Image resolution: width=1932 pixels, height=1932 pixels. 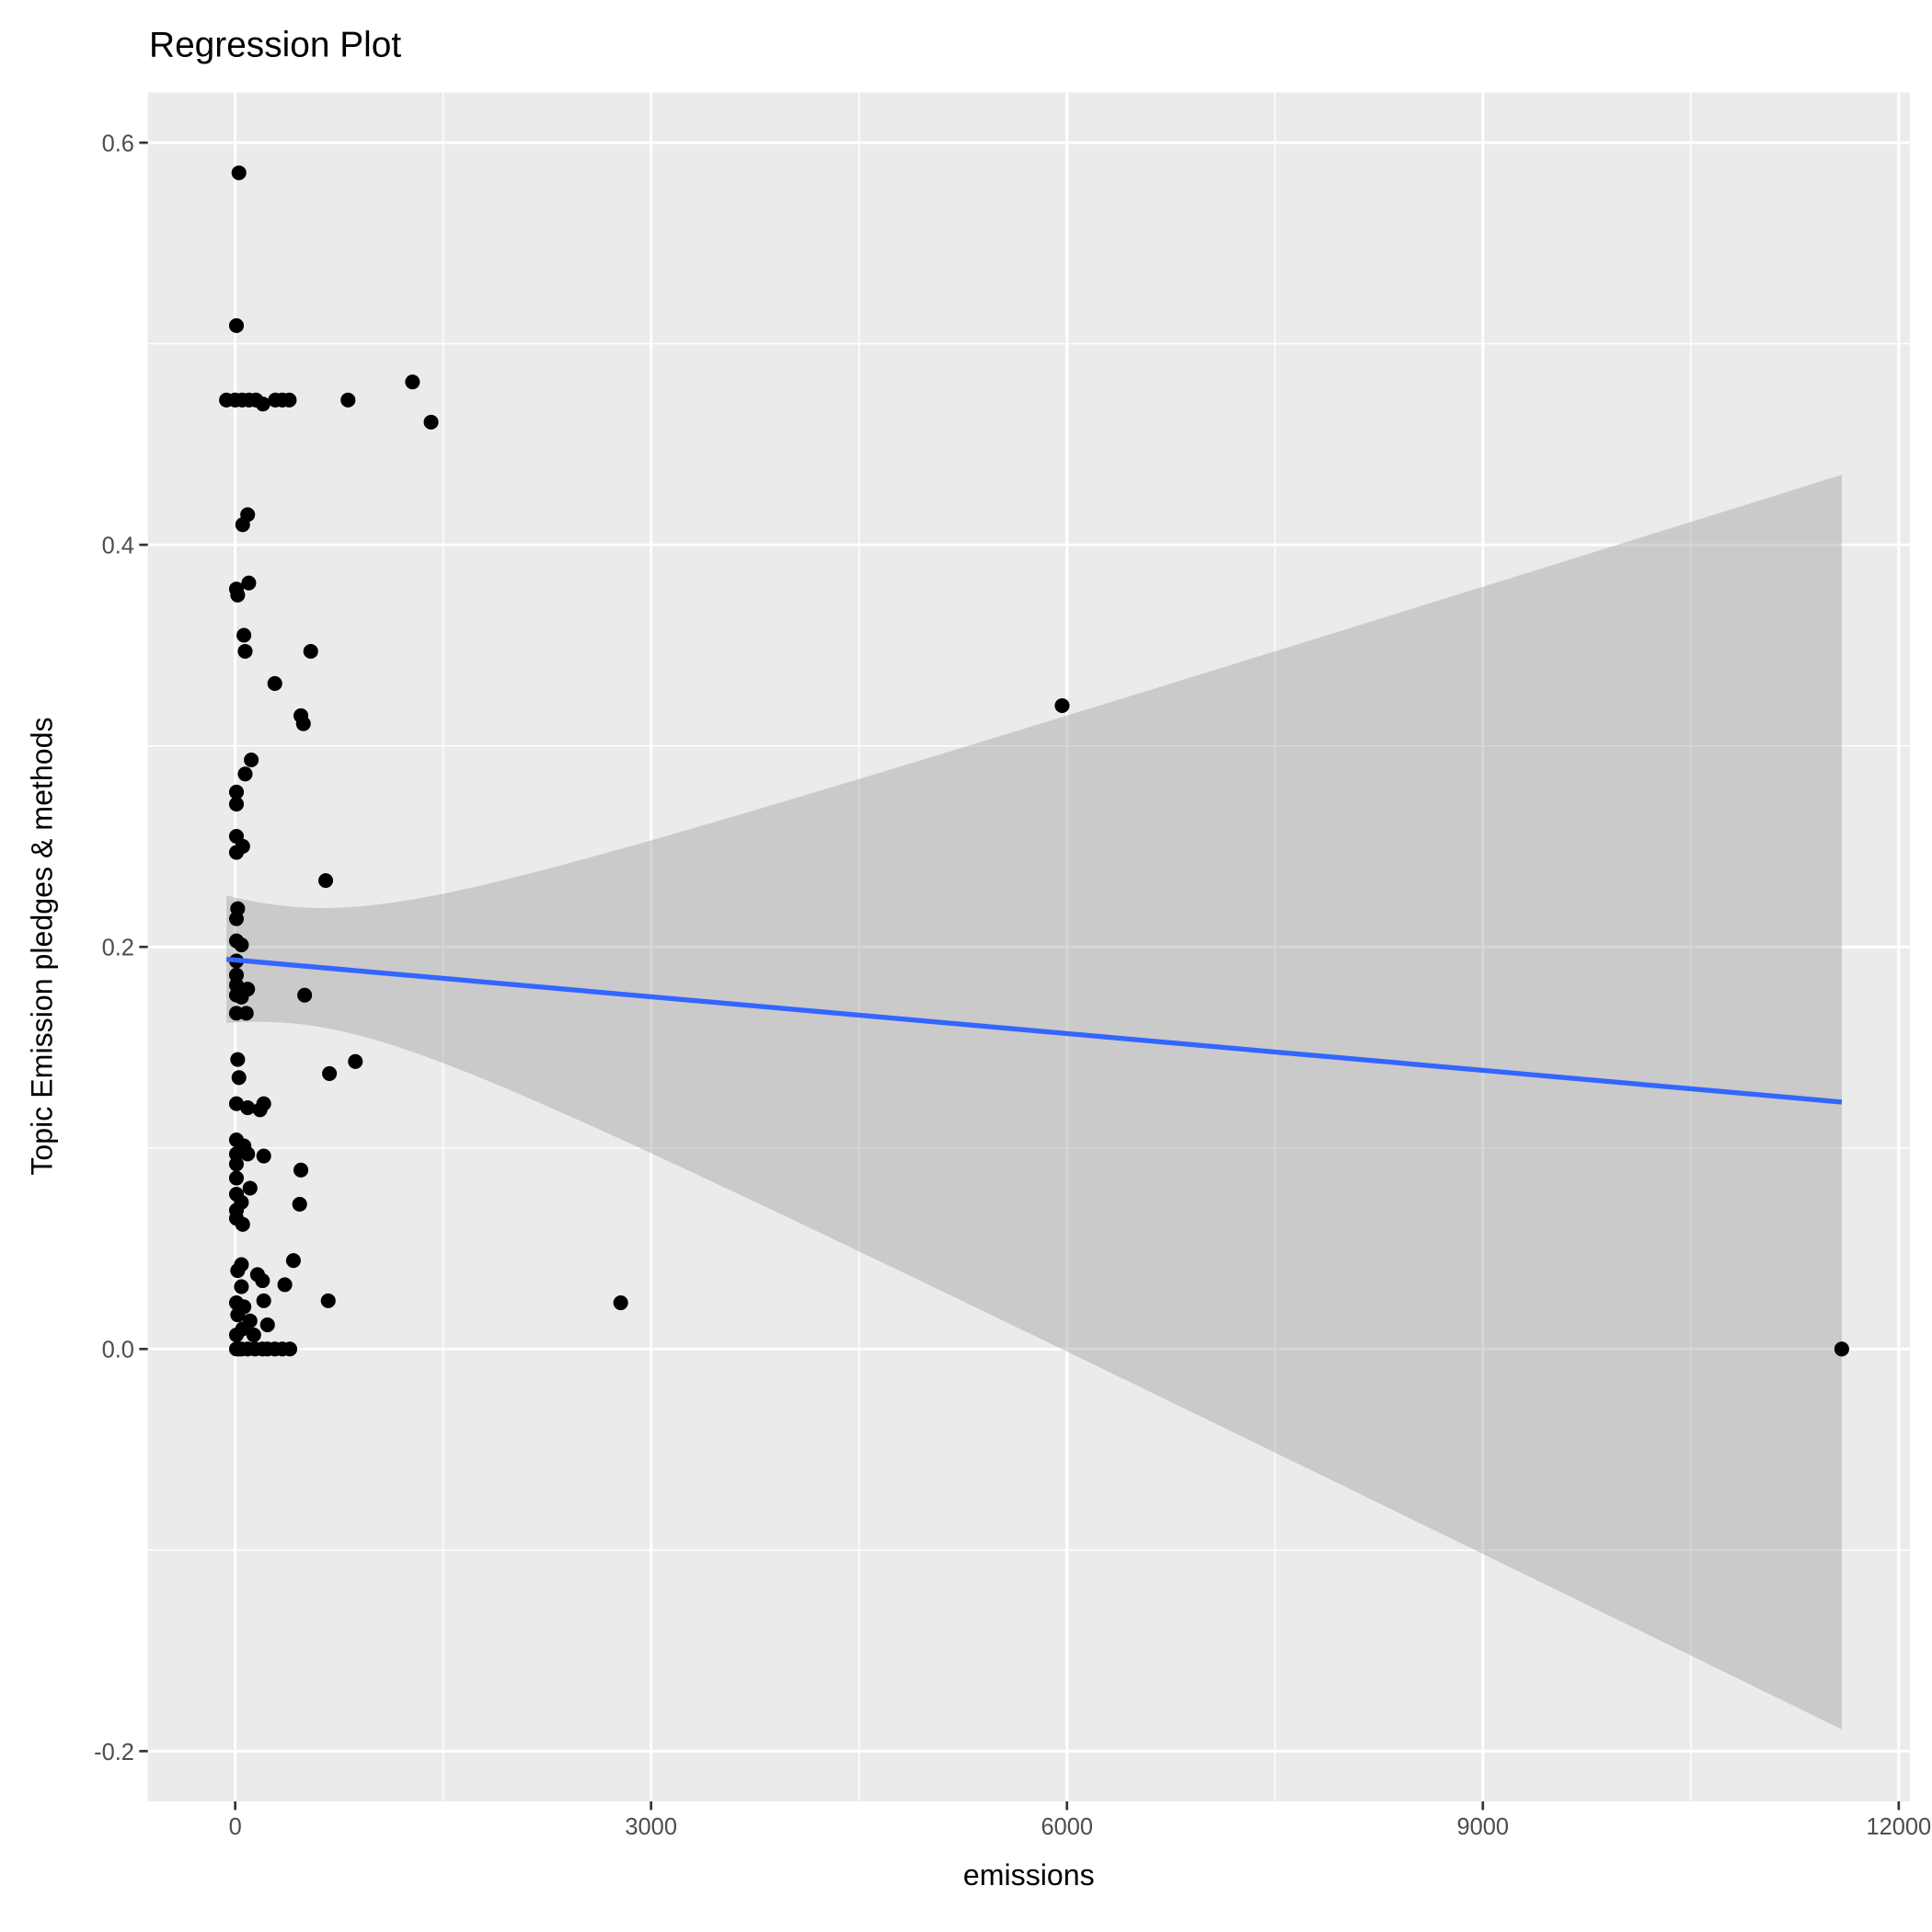 What do you see at coordinates (118, 1350) in the screenshot?
I see `y-tick-label: 0.0` at bounding box center [118, 1350].